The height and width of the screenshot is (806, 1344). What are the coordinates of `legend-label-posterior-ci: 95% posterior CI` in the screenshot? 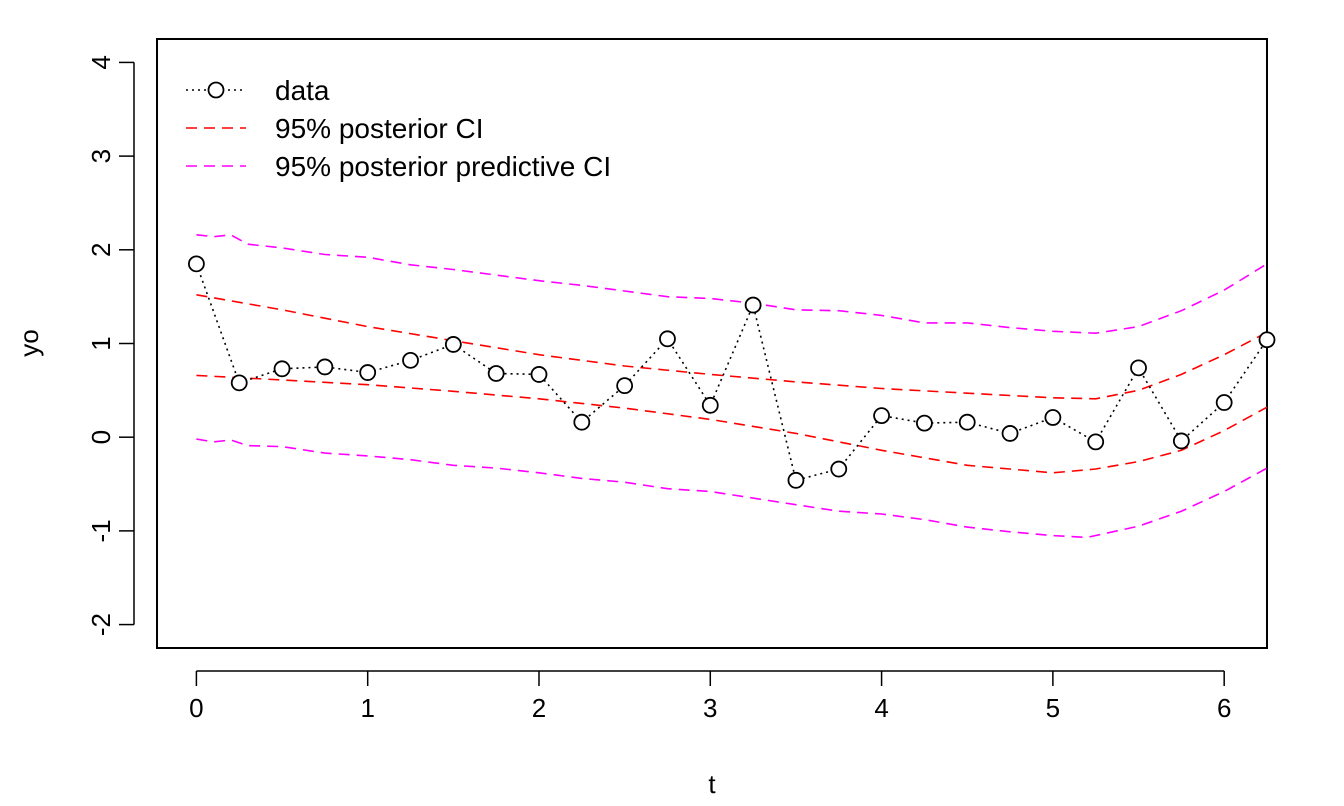 It's located at (379, 128).